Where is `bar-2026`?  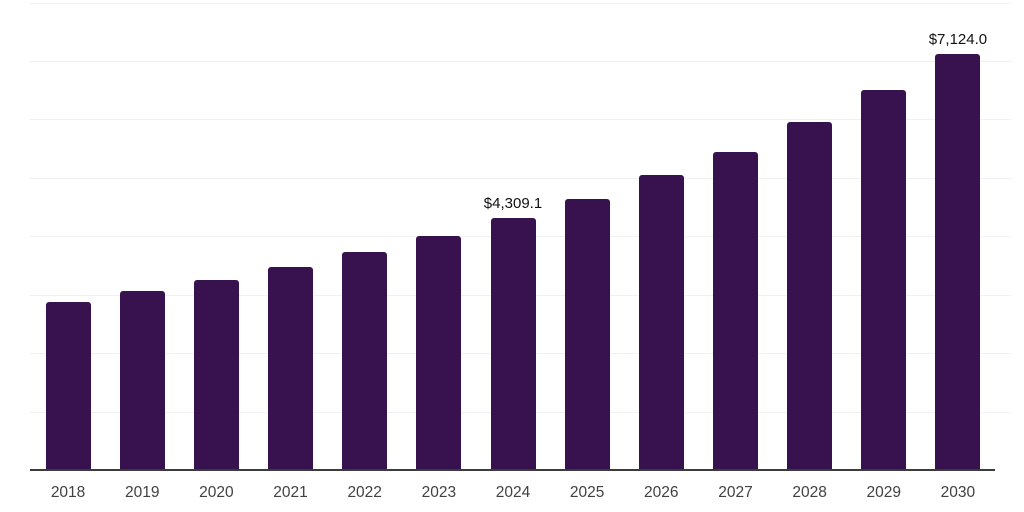 bar-2026 is located at coordinates (661, 322).